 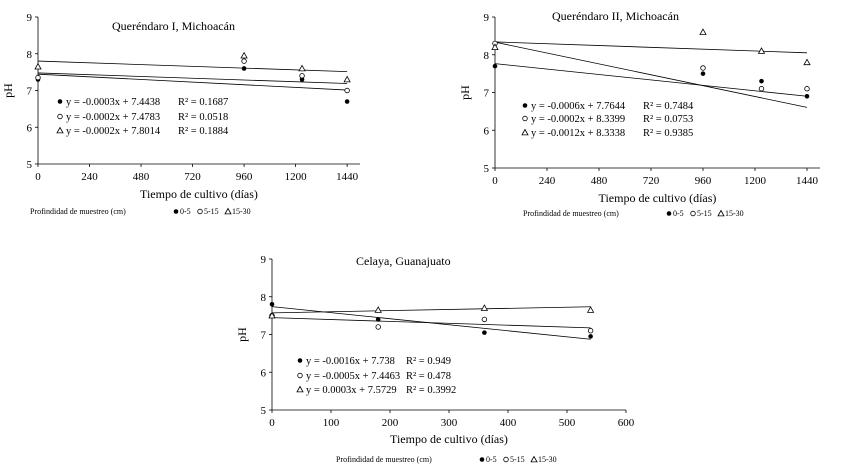 What do you see at coordinates (668, 133) in the screenshot?
I see `r-squared: R² = 0.9385` at bounding box center [668, 133].